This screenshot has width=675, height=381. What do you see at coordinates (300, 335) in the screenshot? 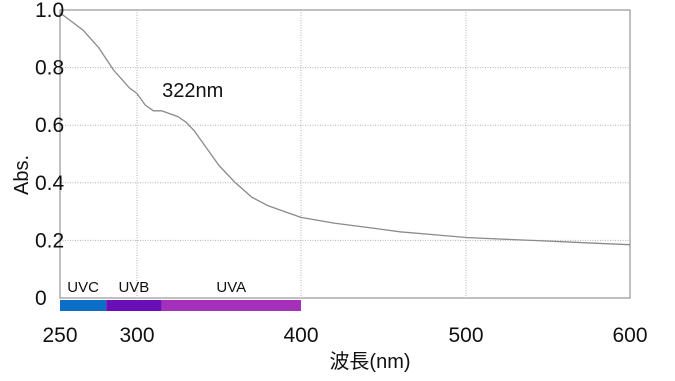
I see `x-tick-label: 400` at bounding box center [300, 335].